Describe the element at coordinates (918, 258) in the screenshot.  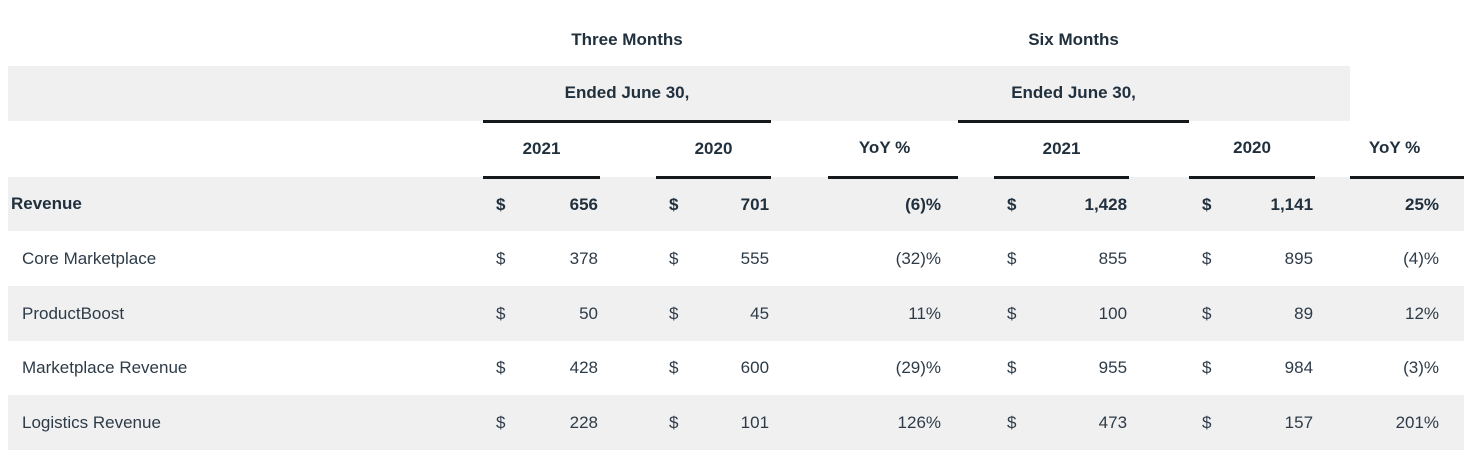
I see `yoy-cell: (32)%` at that location.